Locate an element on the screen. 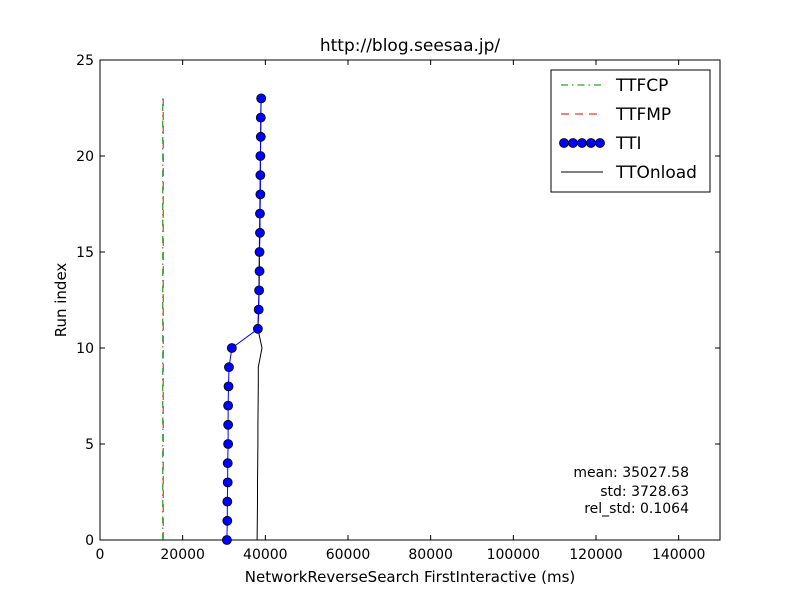 Image resolution: width=800 pixels, height=600 pixels. stats-mean: mean: 35027.58 is located at coordinates (631, 473).